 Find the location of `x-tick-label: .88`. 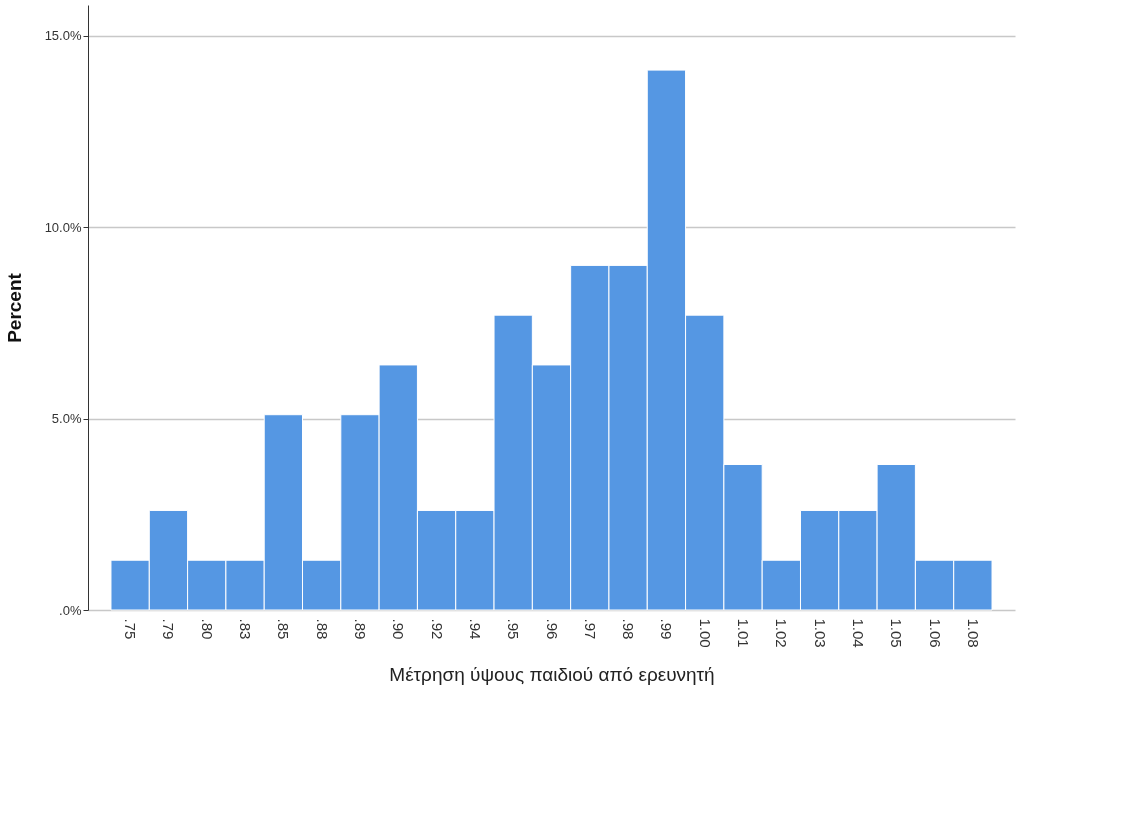

x-tick-label: .88 is located at coordinates (322, 629).